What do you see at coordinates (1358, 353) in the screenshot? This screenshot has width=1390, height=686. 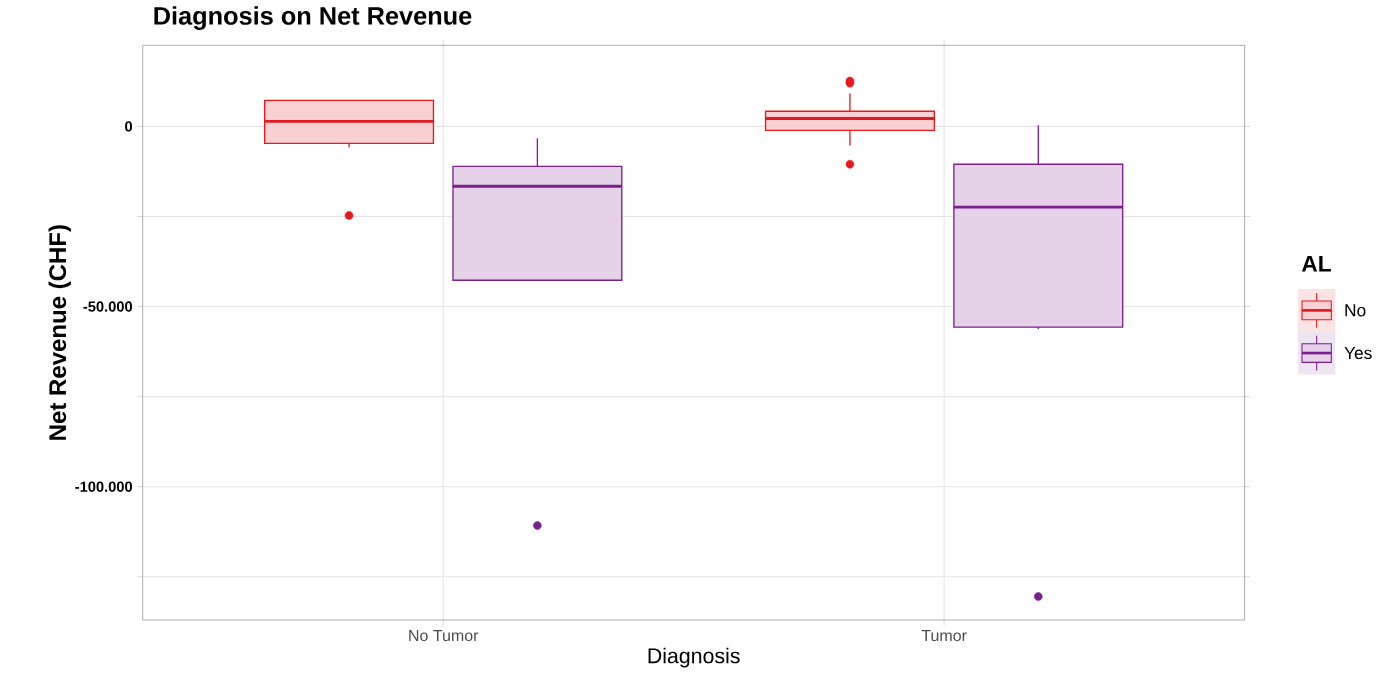 I see `legend-label: Yes` at bounding box center [1358, 353].